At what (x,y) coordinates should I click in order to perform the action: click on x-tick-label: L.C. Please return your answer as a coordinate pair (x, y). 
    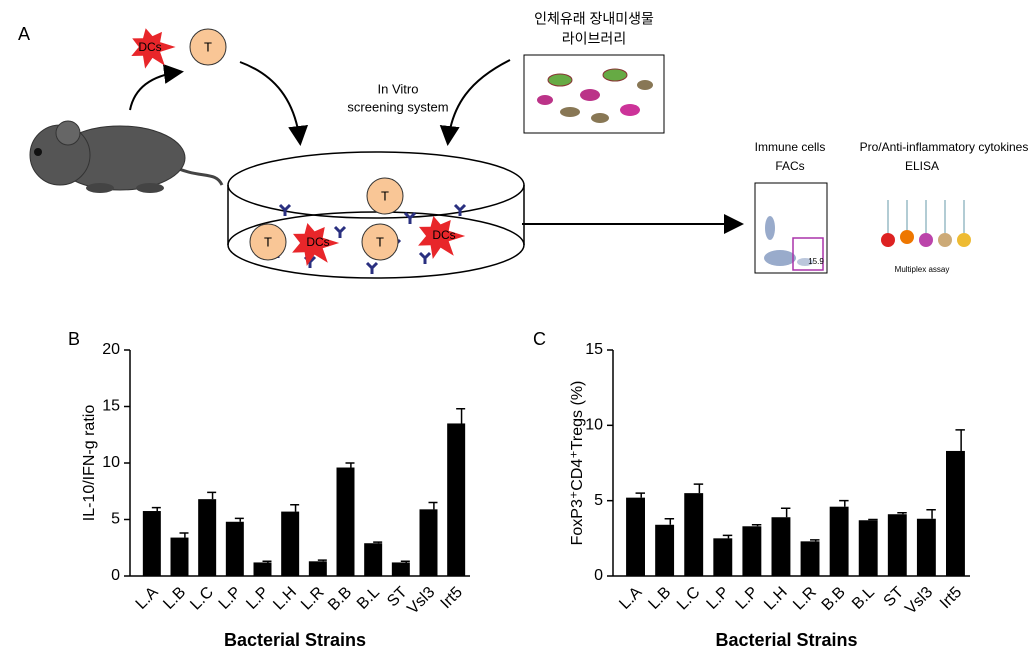
    Looking at the image, I should click on (689, 599).